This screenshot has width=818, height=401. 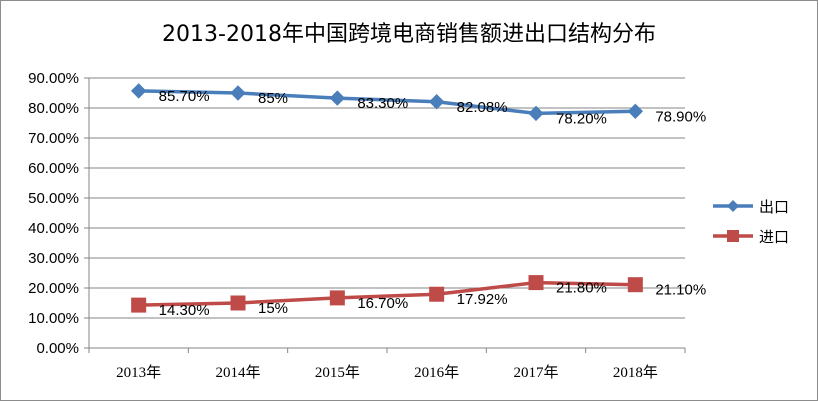 I want to click on data-label: 78.90%, so click(x=680, y=116).